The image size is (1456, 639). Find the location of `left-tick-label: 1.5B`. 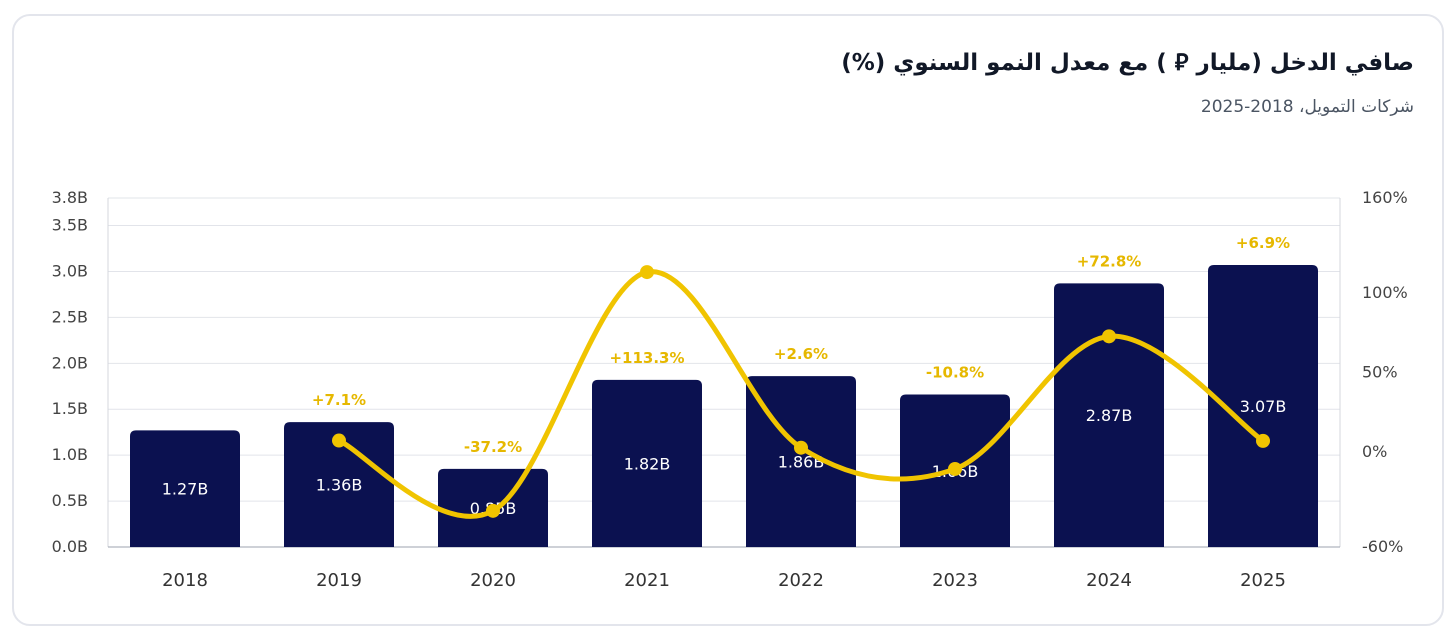

left-tick-label: 1.5B is located at coordinates (70, 408).